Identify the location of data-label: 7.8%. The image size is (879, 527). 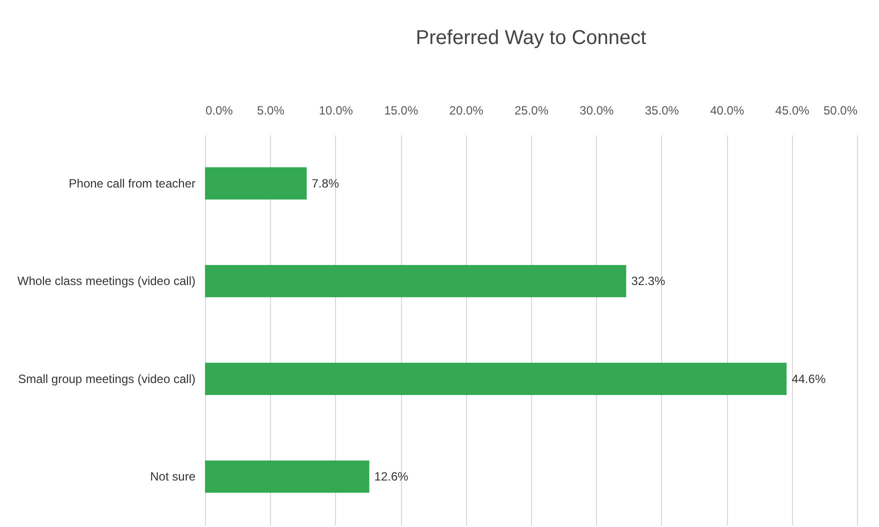
(326, 183).